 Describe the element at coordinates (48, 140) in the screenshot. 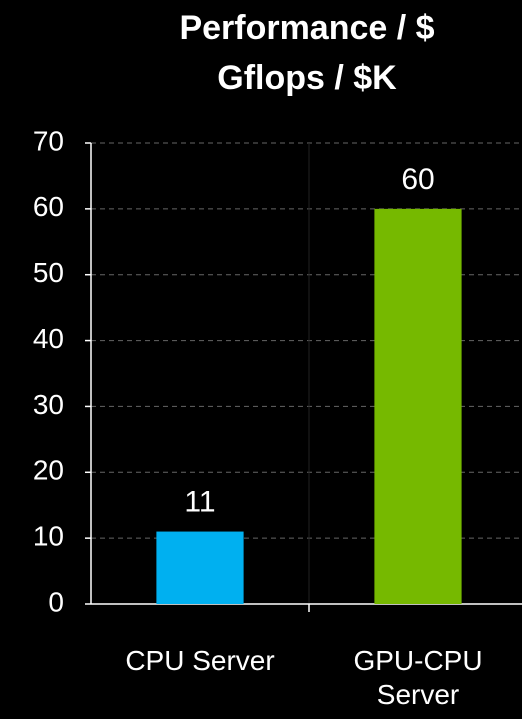

I see `y-tick-label: 70` at that location.